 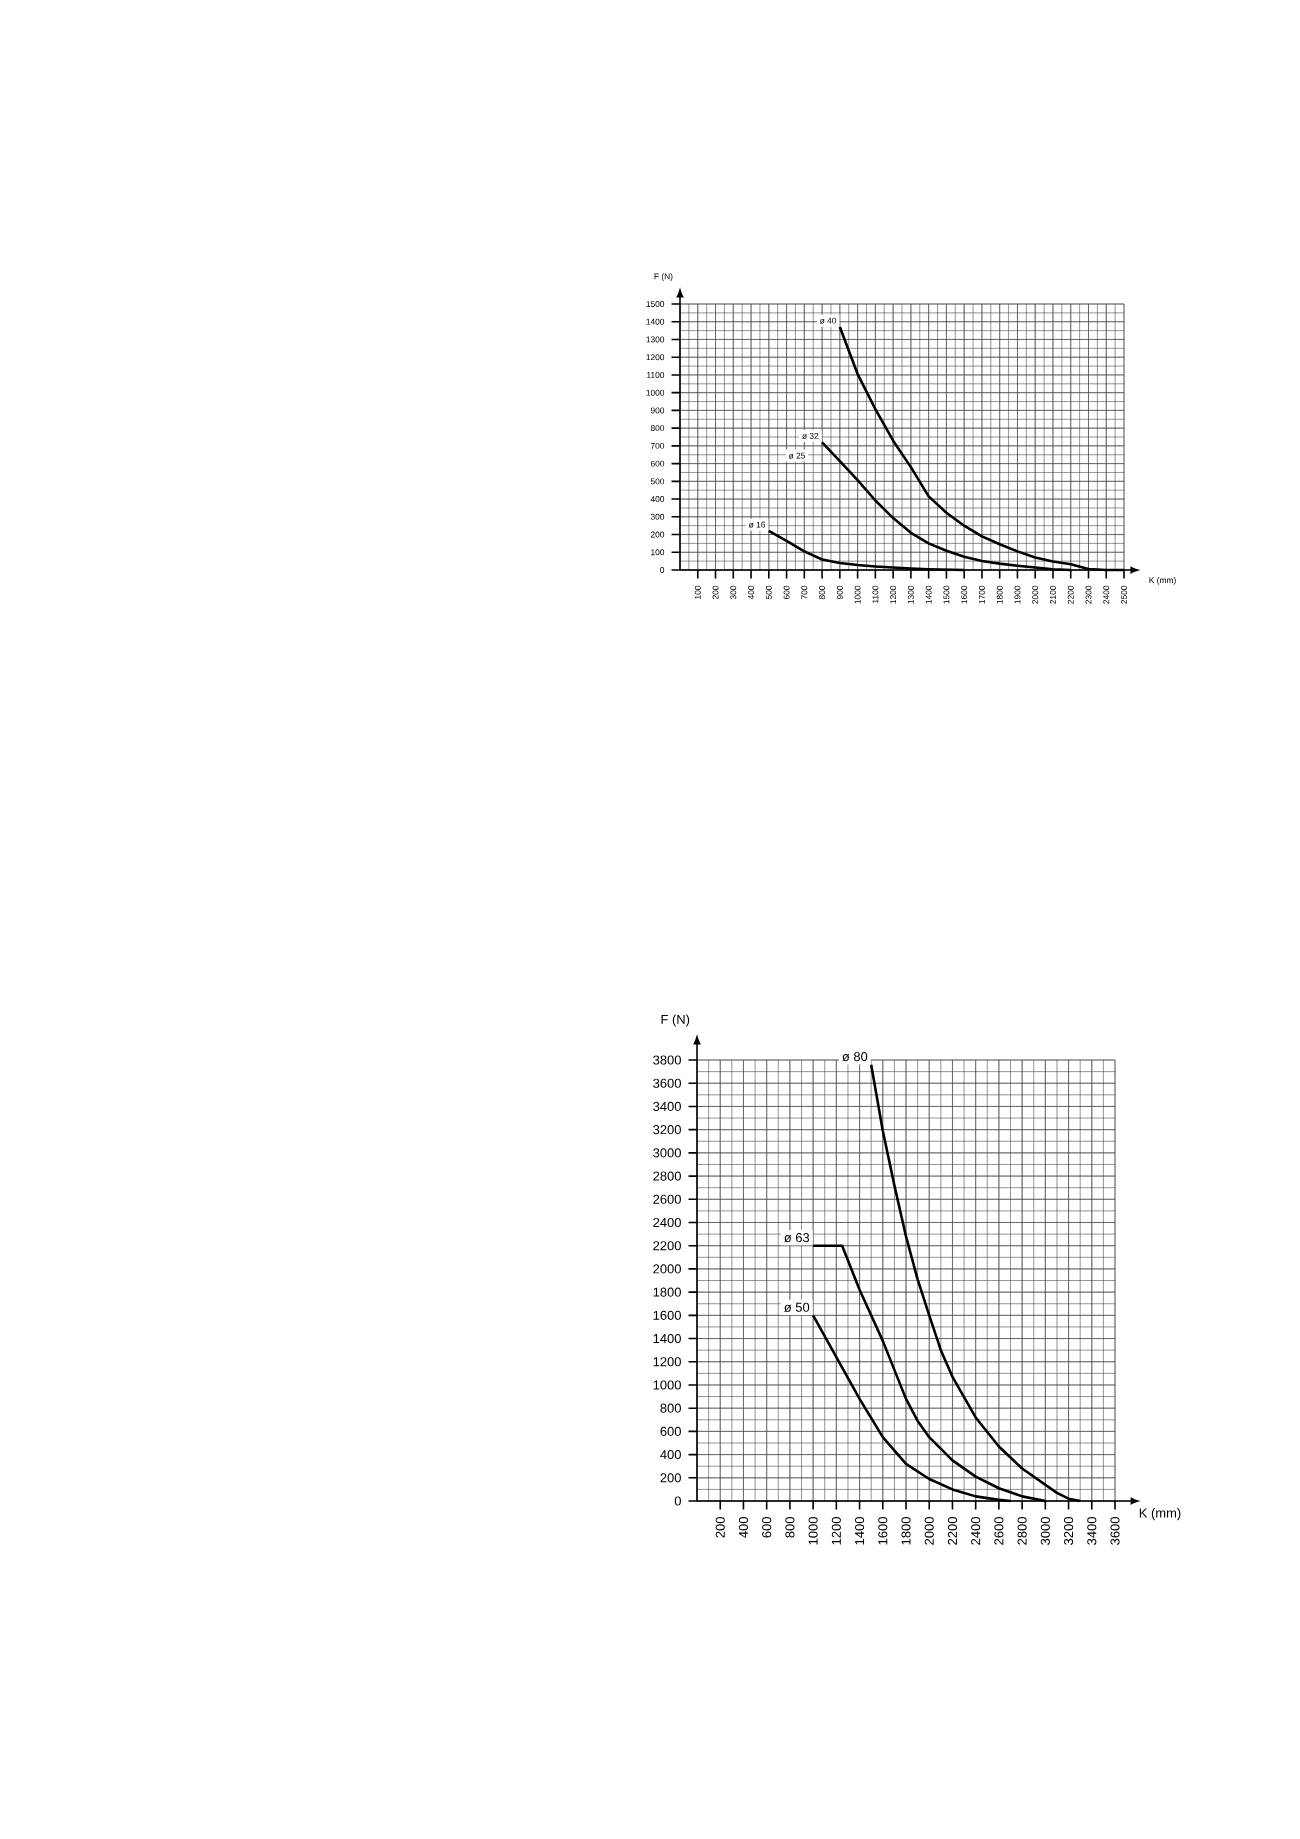 I want to click on y-tick-label: 3400, so click(x=667, y=1106).